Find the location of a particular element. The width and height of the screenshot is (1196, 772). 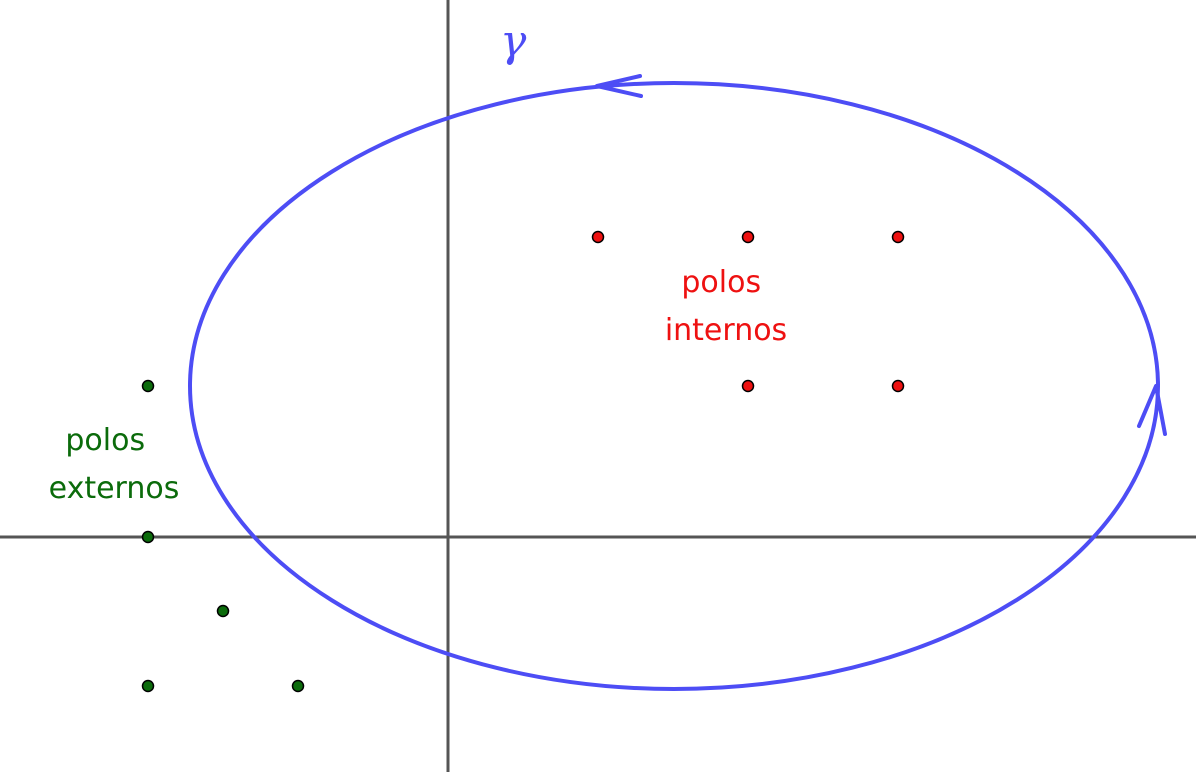

contour-arrow-right is located at coordinates (1152, 410).